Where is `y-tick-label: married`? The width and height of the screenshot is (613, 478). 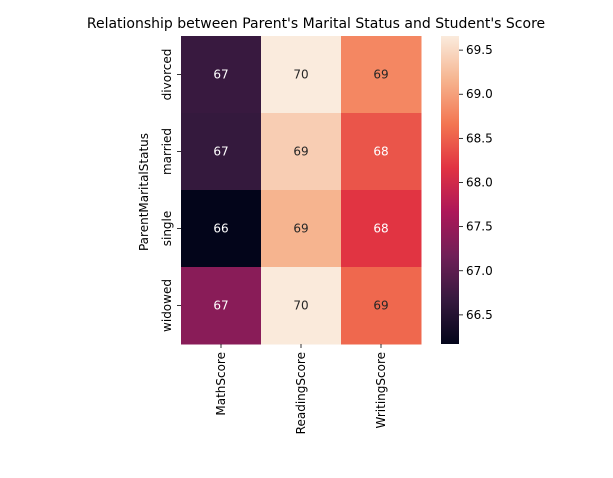
y-tick-label: married is located at coordinates (167, 151).